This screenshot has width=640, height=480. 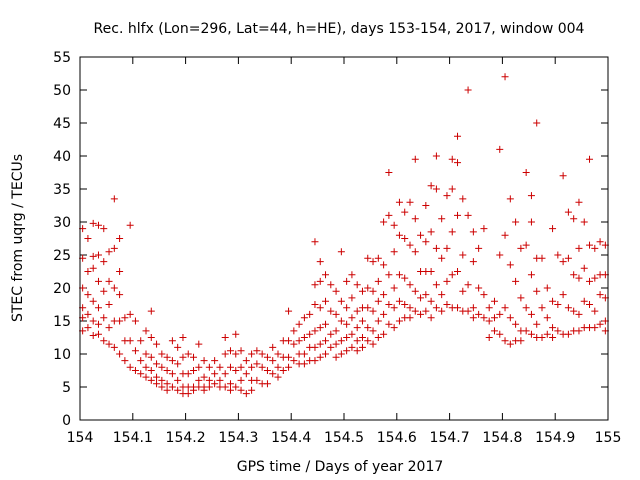 What do you see at coordinates (66, 388) in the screenshot?
I see `y-tick-label: 5` at bounding box center [66, 388].